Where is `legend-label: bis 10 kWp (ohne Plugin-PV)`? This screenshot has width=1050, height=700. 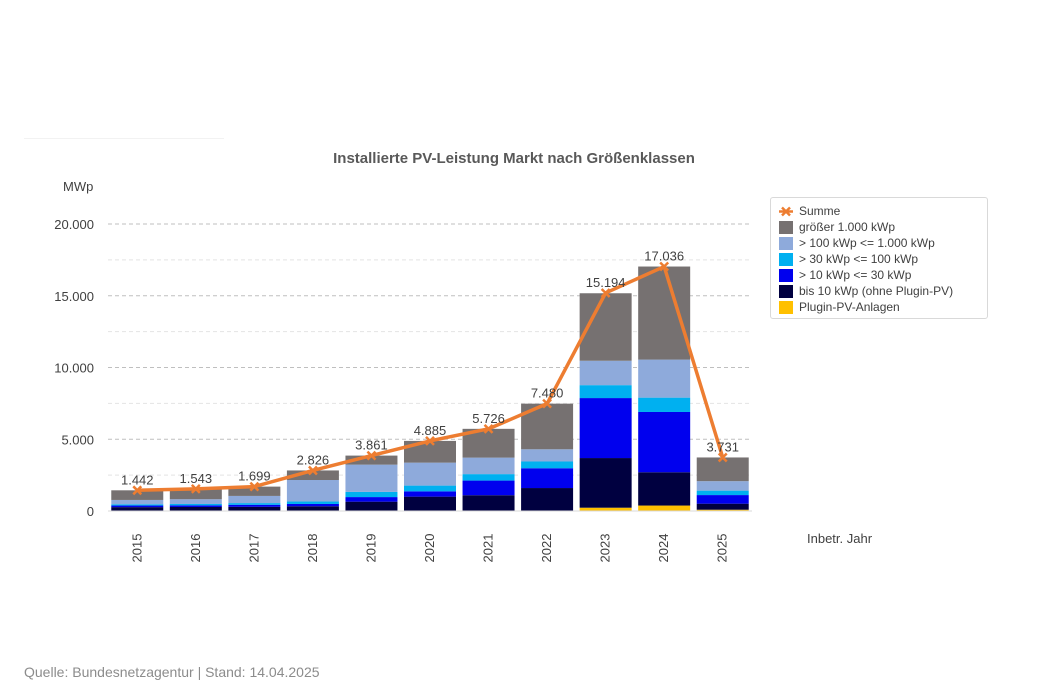 legend-label: bis 10 kWp (ohne Plugin-PV) is located at coordinates (876, 291).